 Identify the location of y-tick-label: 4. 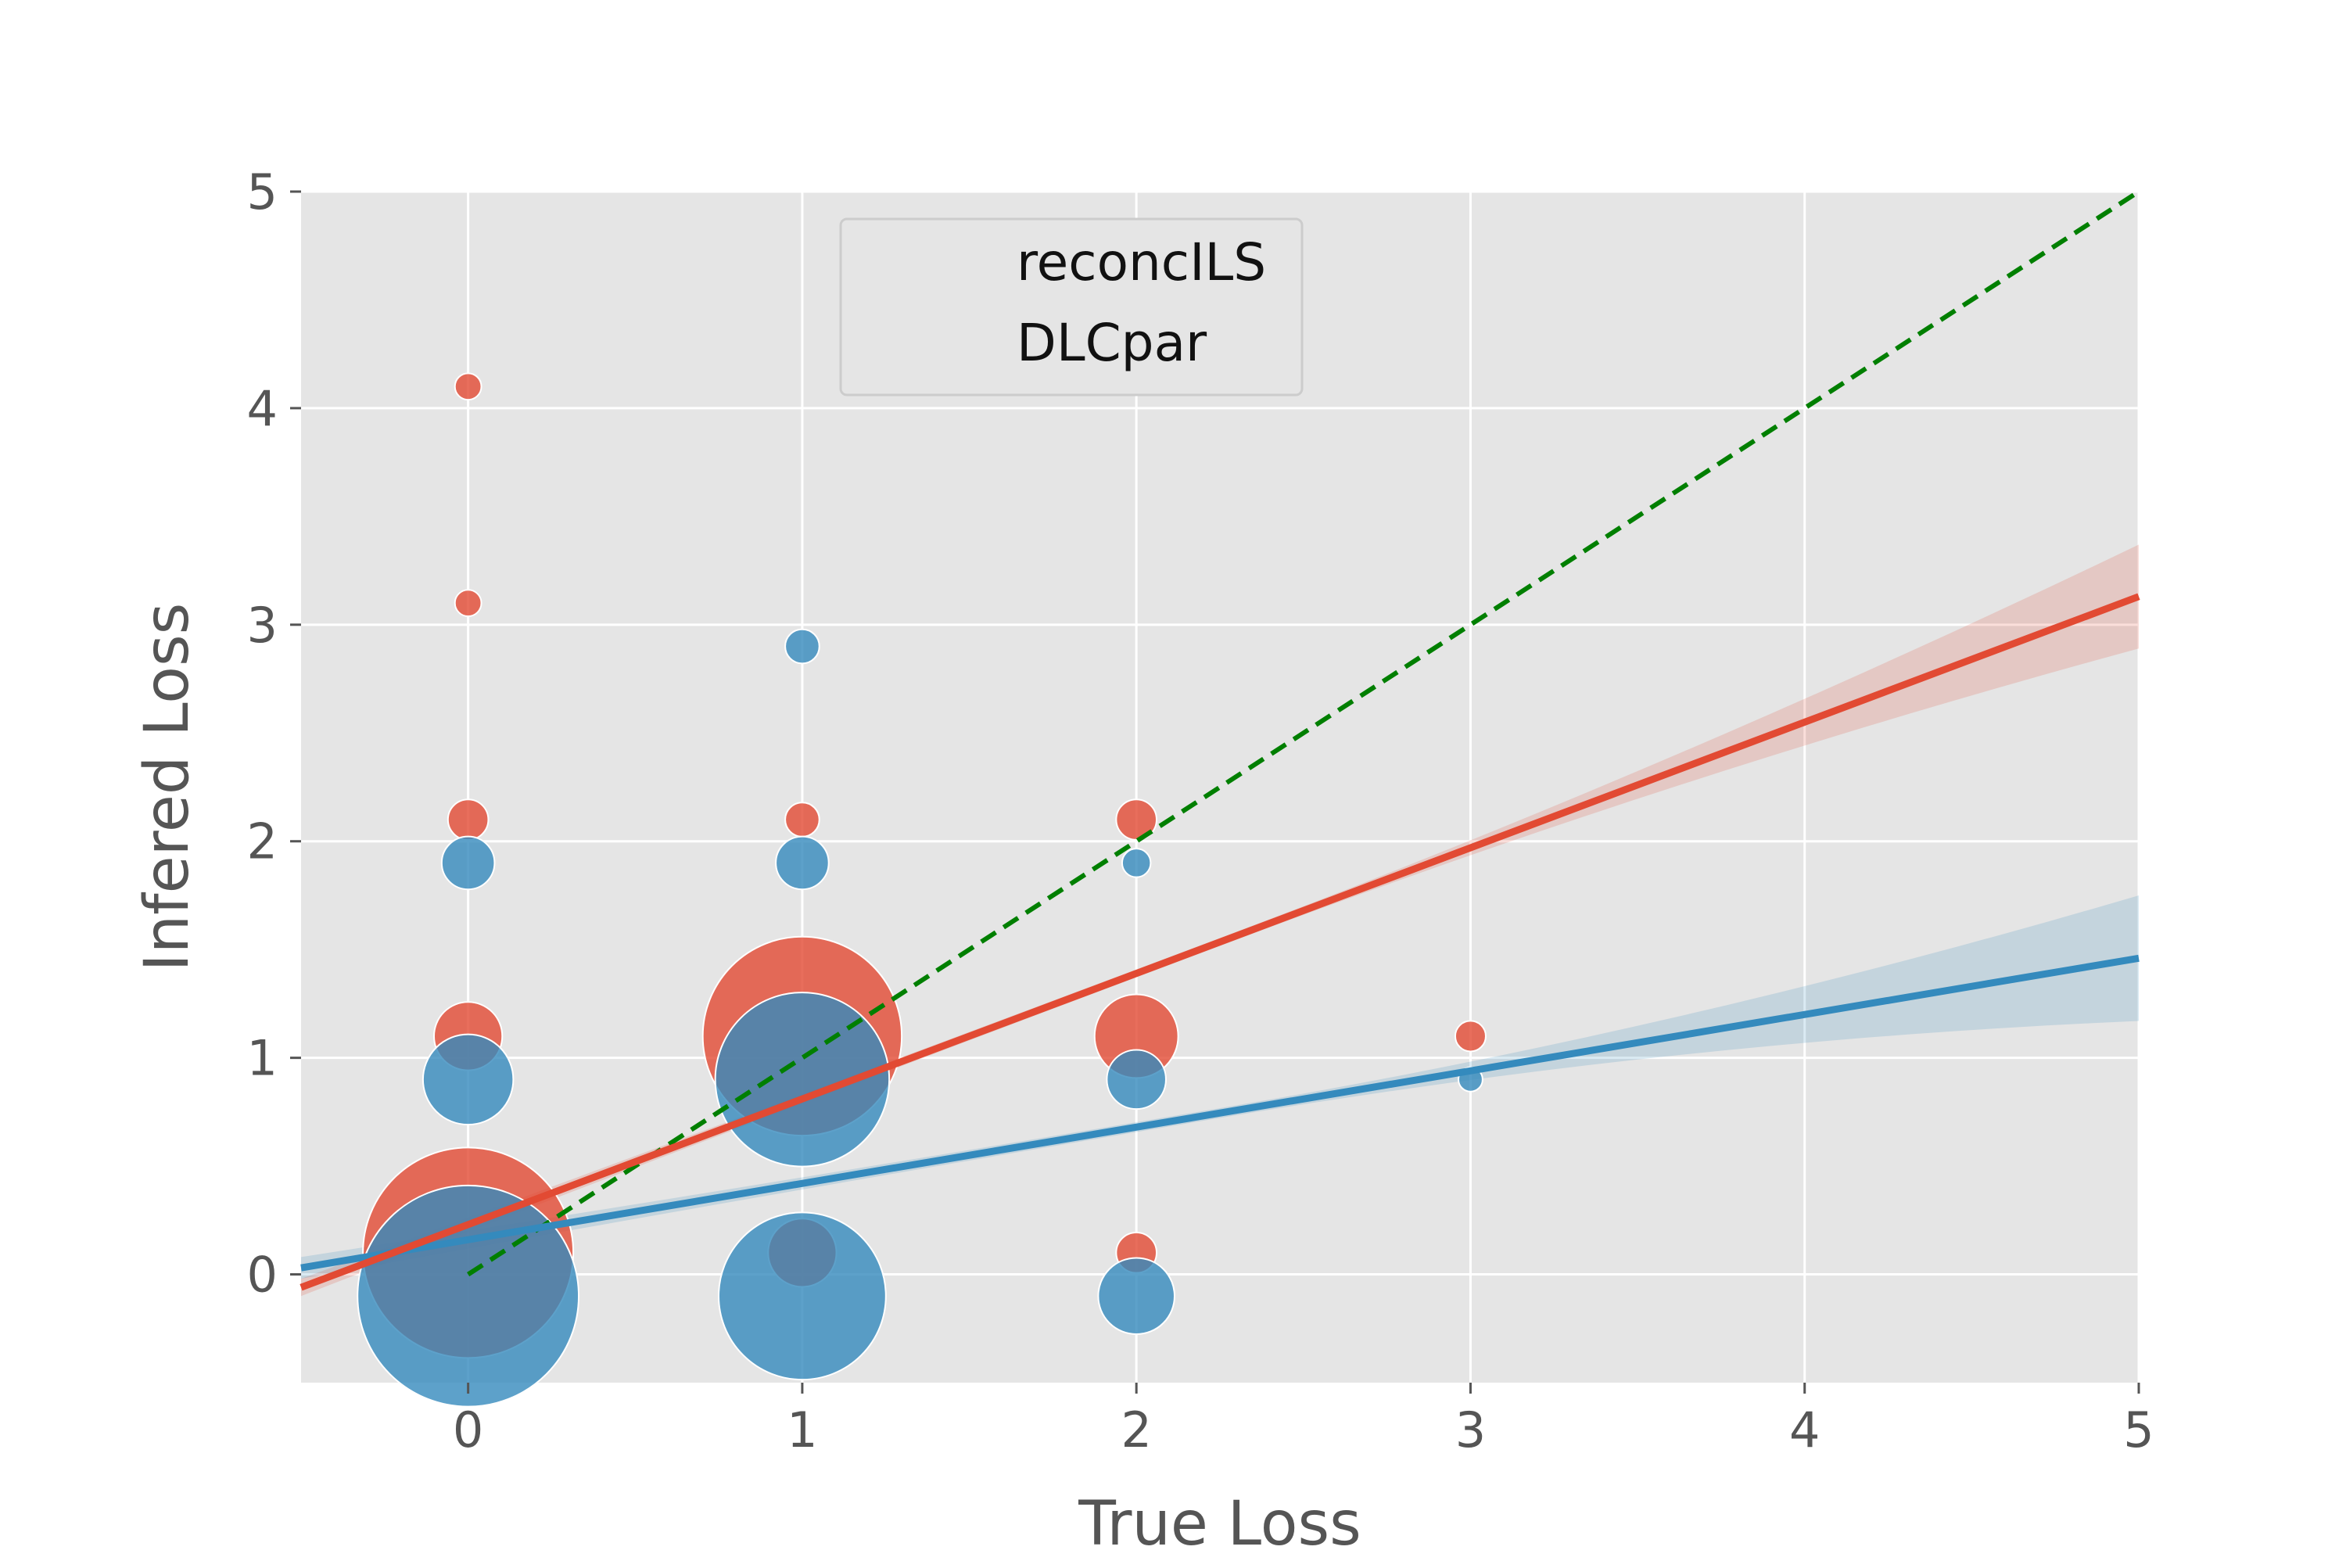
(262, 408).